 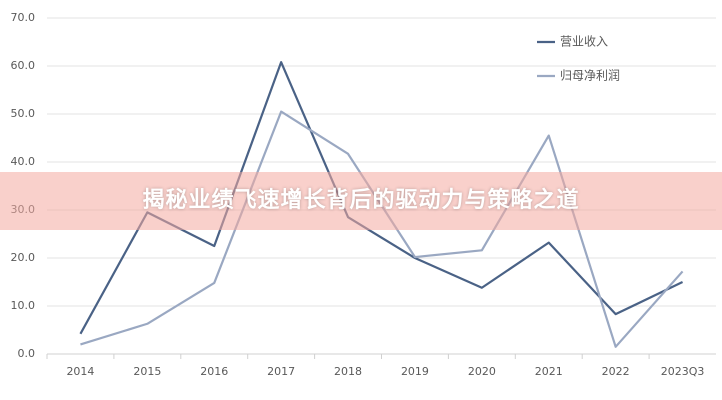 I want to click on x-tick-label: 2020, so click(x=482, y=371).